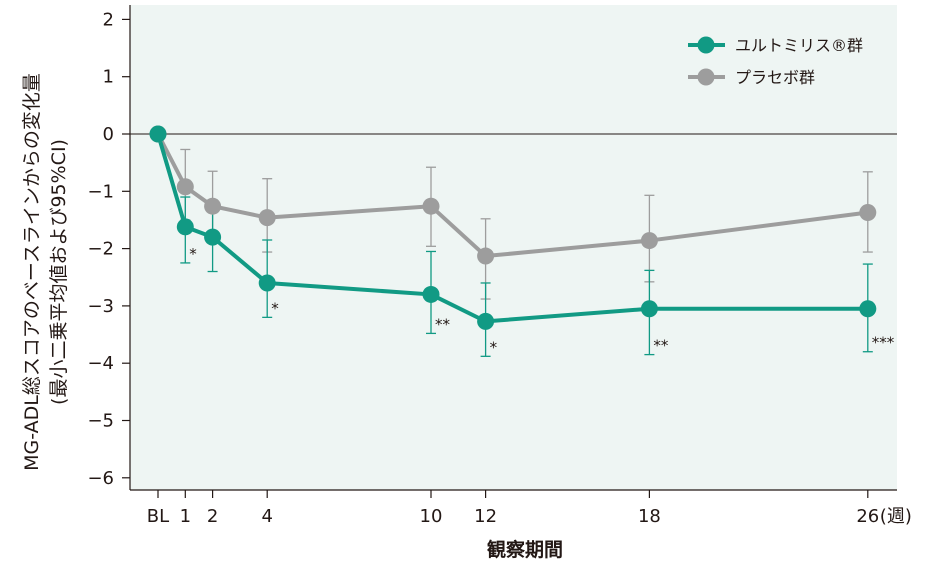 This screenshot has width=933, height=566. What do you see at coordinates (212, 516) in the screenshot?
I see `x-tick-label: 2` at bounding box center [212, 516].